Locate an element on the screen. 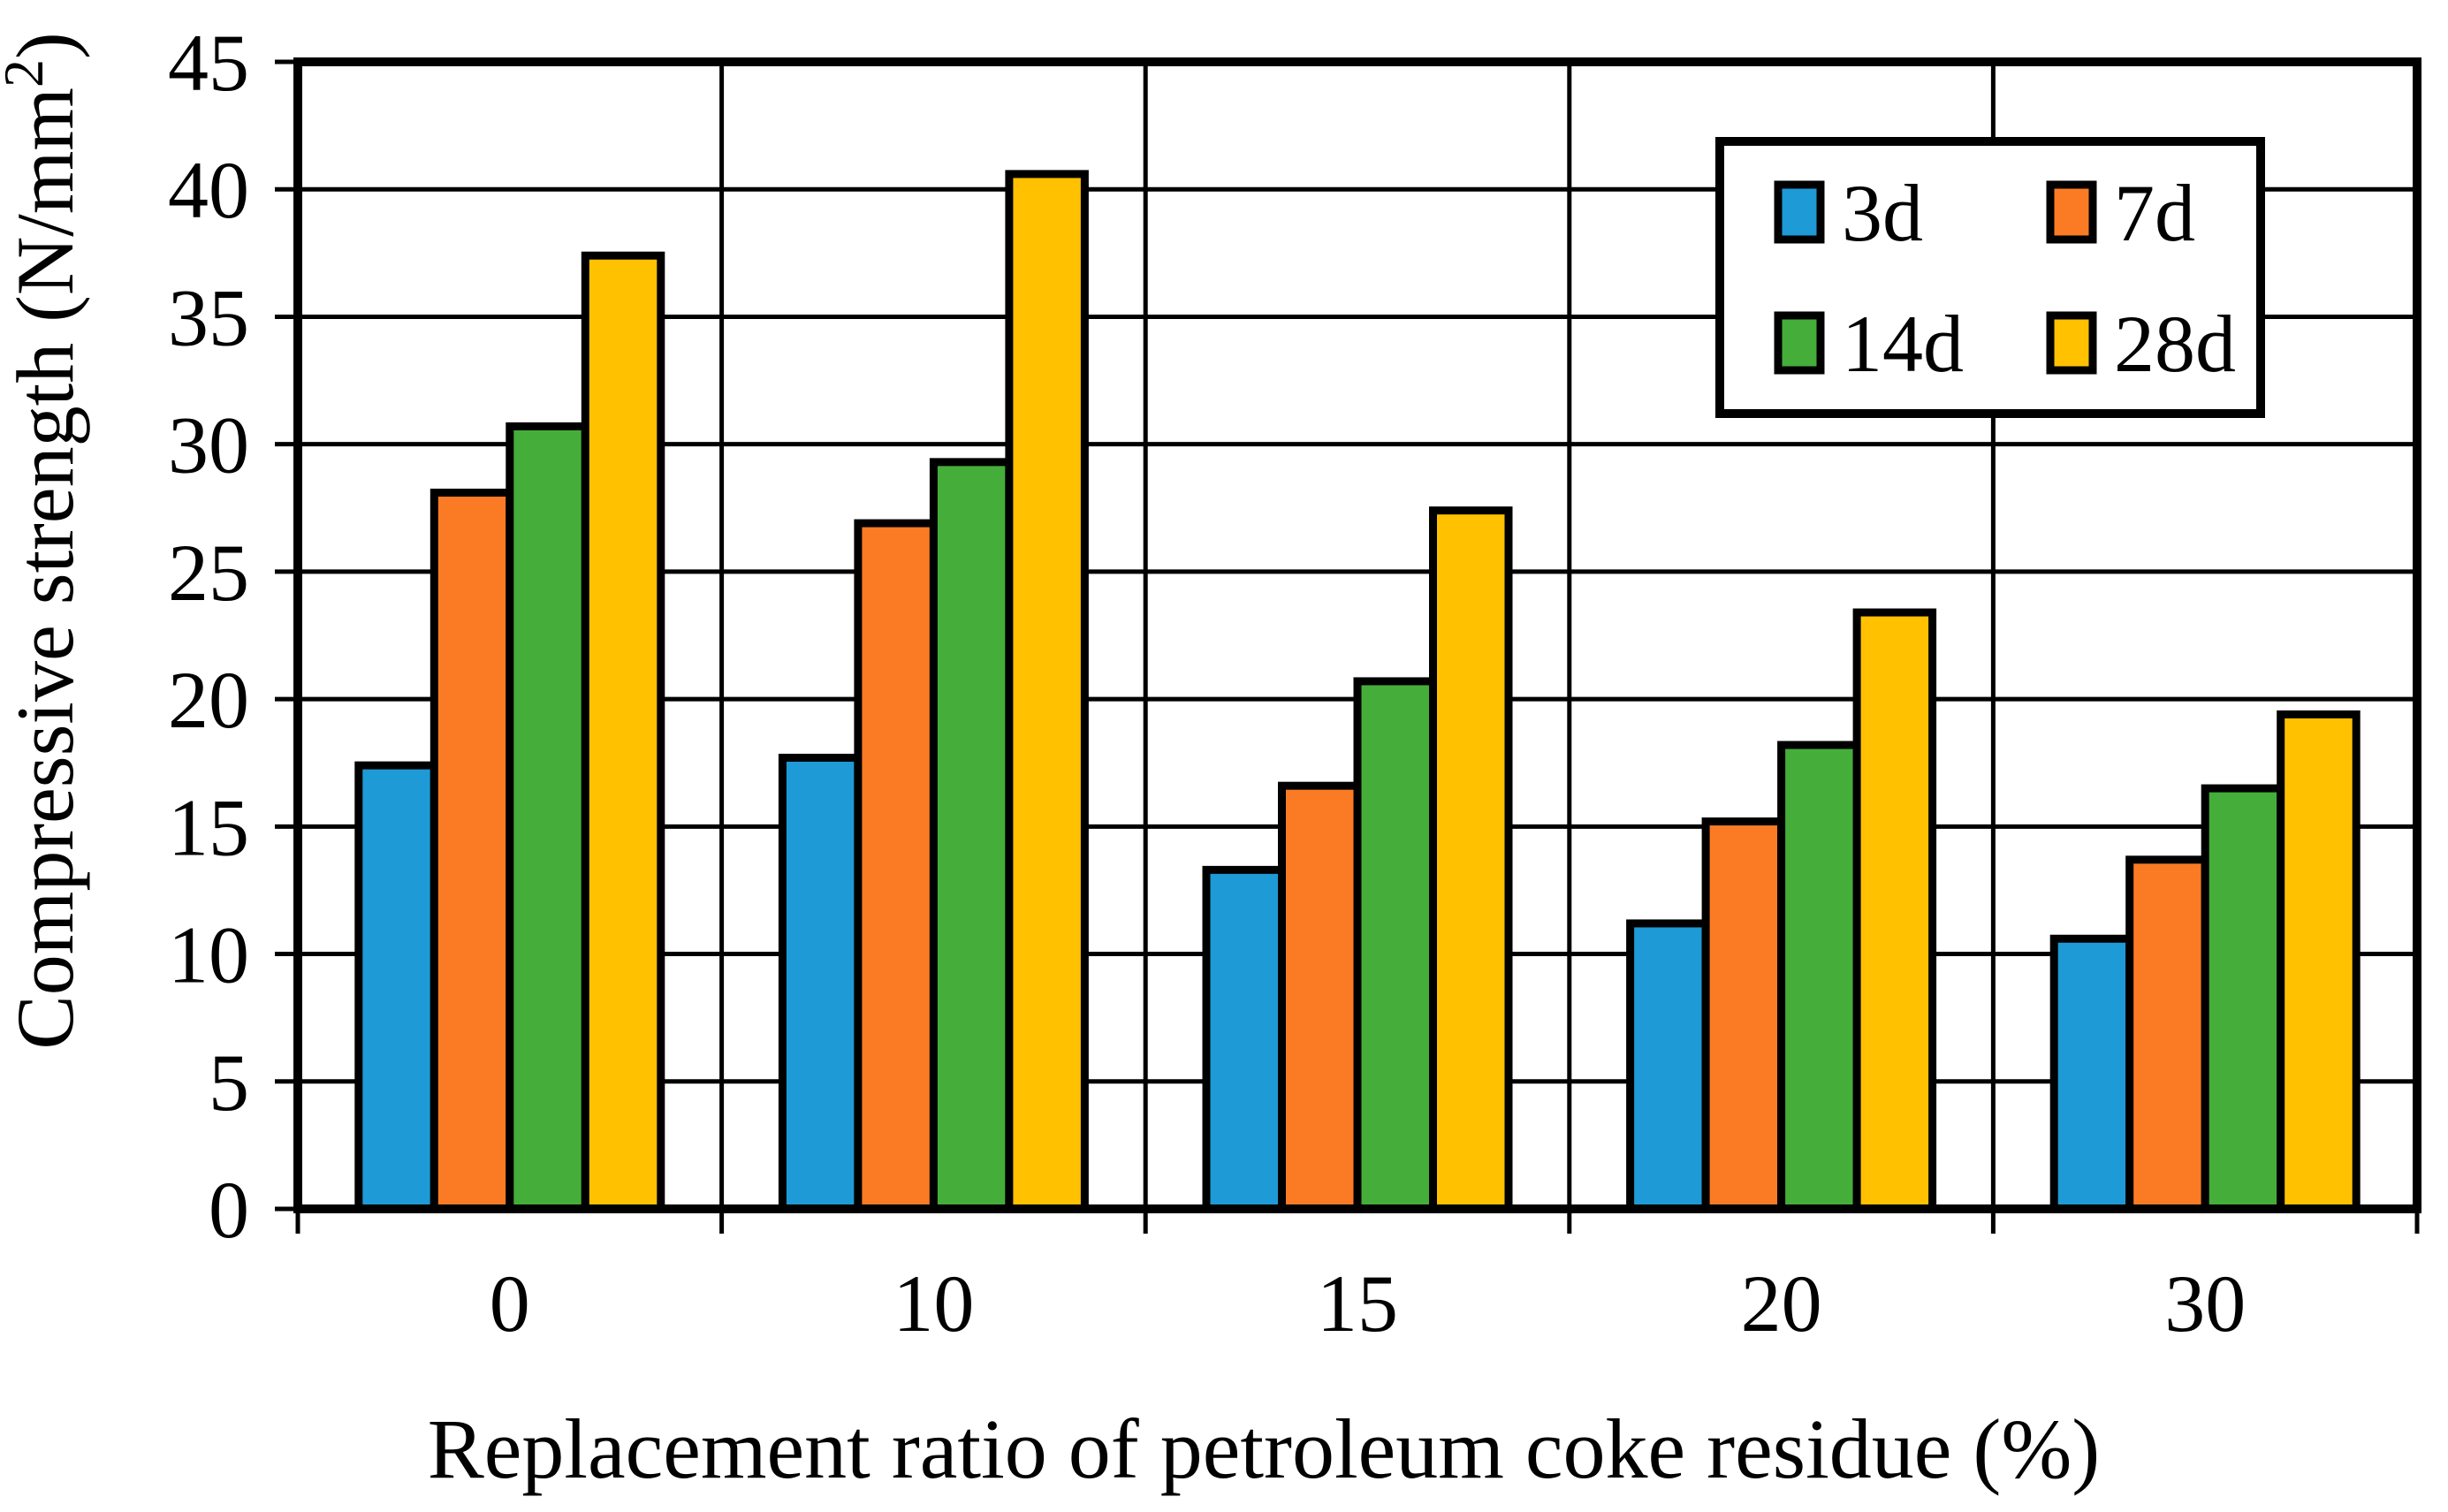  y-tick-label: 0 is located at coordinates (229, 1210).